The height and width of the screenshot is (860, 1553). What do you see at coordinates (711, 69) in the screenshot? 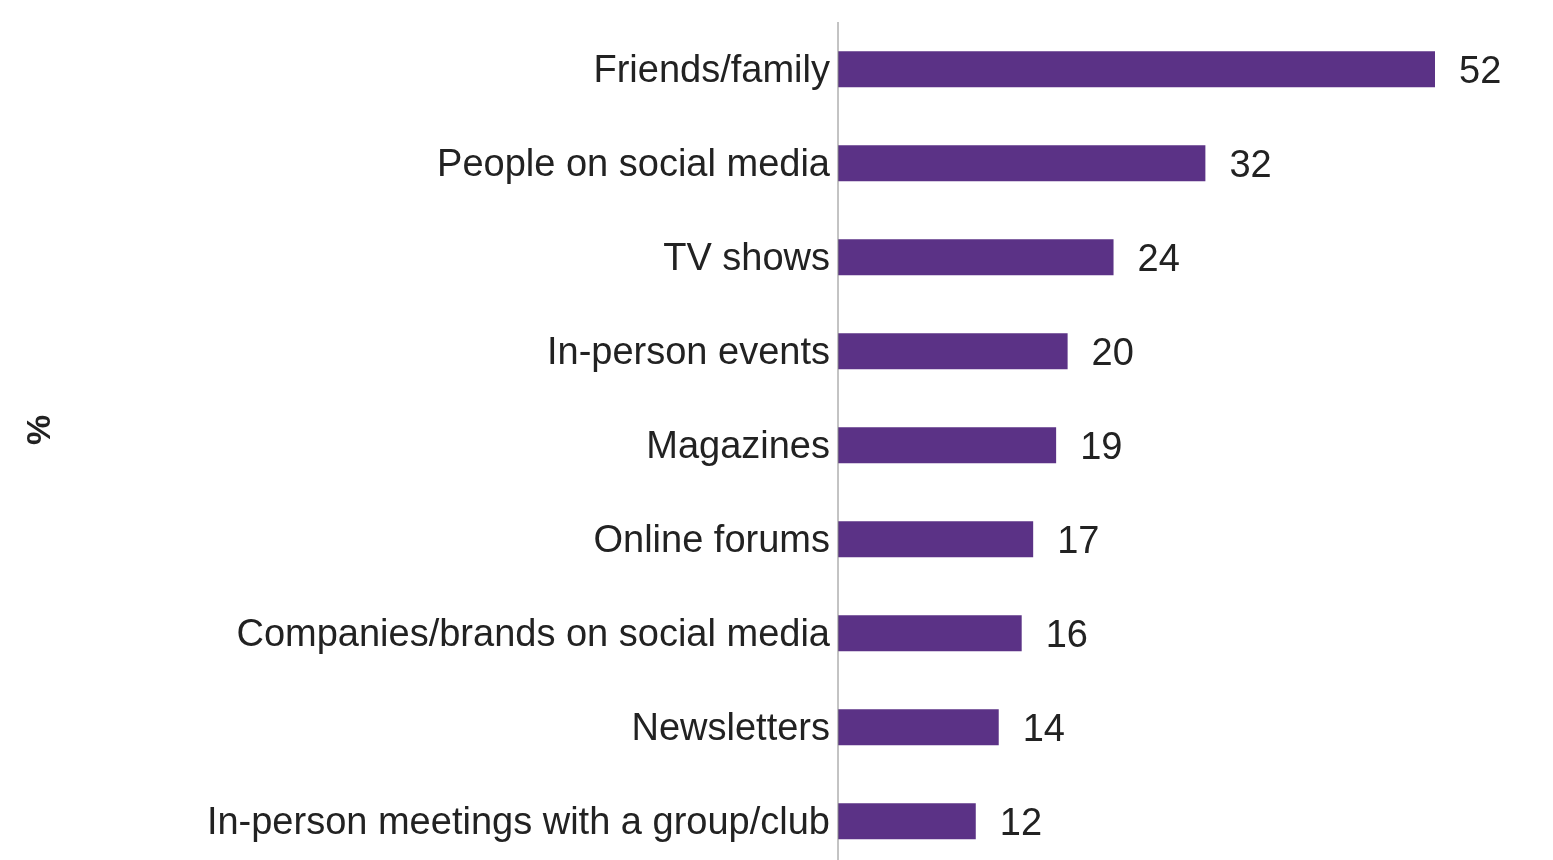
I see `y-tick-label: Friends/family` at bounding box center [711, 69].